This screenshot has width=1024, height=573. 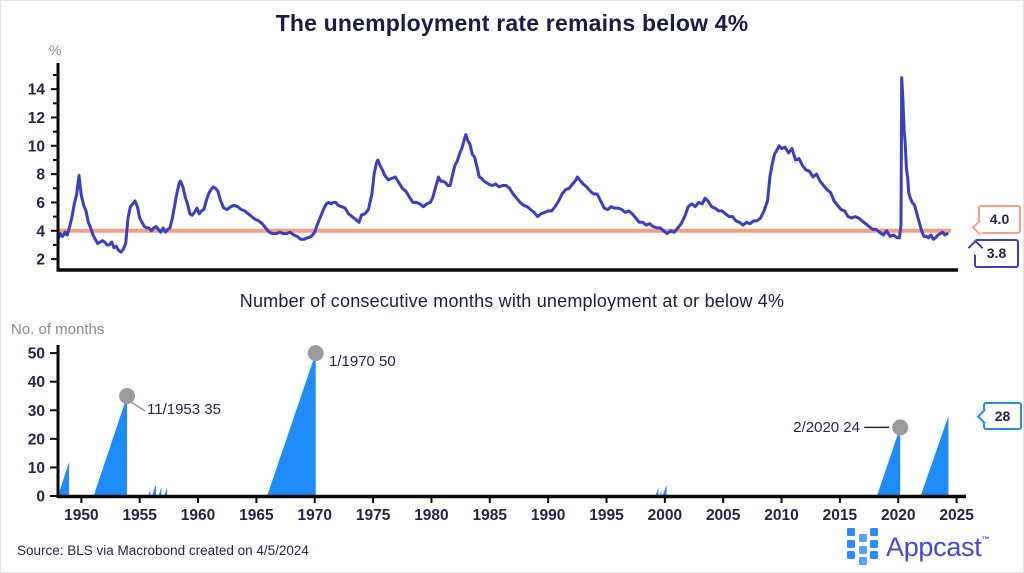 What do you see at coordinates (40, 203) in the screenshot?
I see `svg-text: 6` at bounding box center [40, 203].